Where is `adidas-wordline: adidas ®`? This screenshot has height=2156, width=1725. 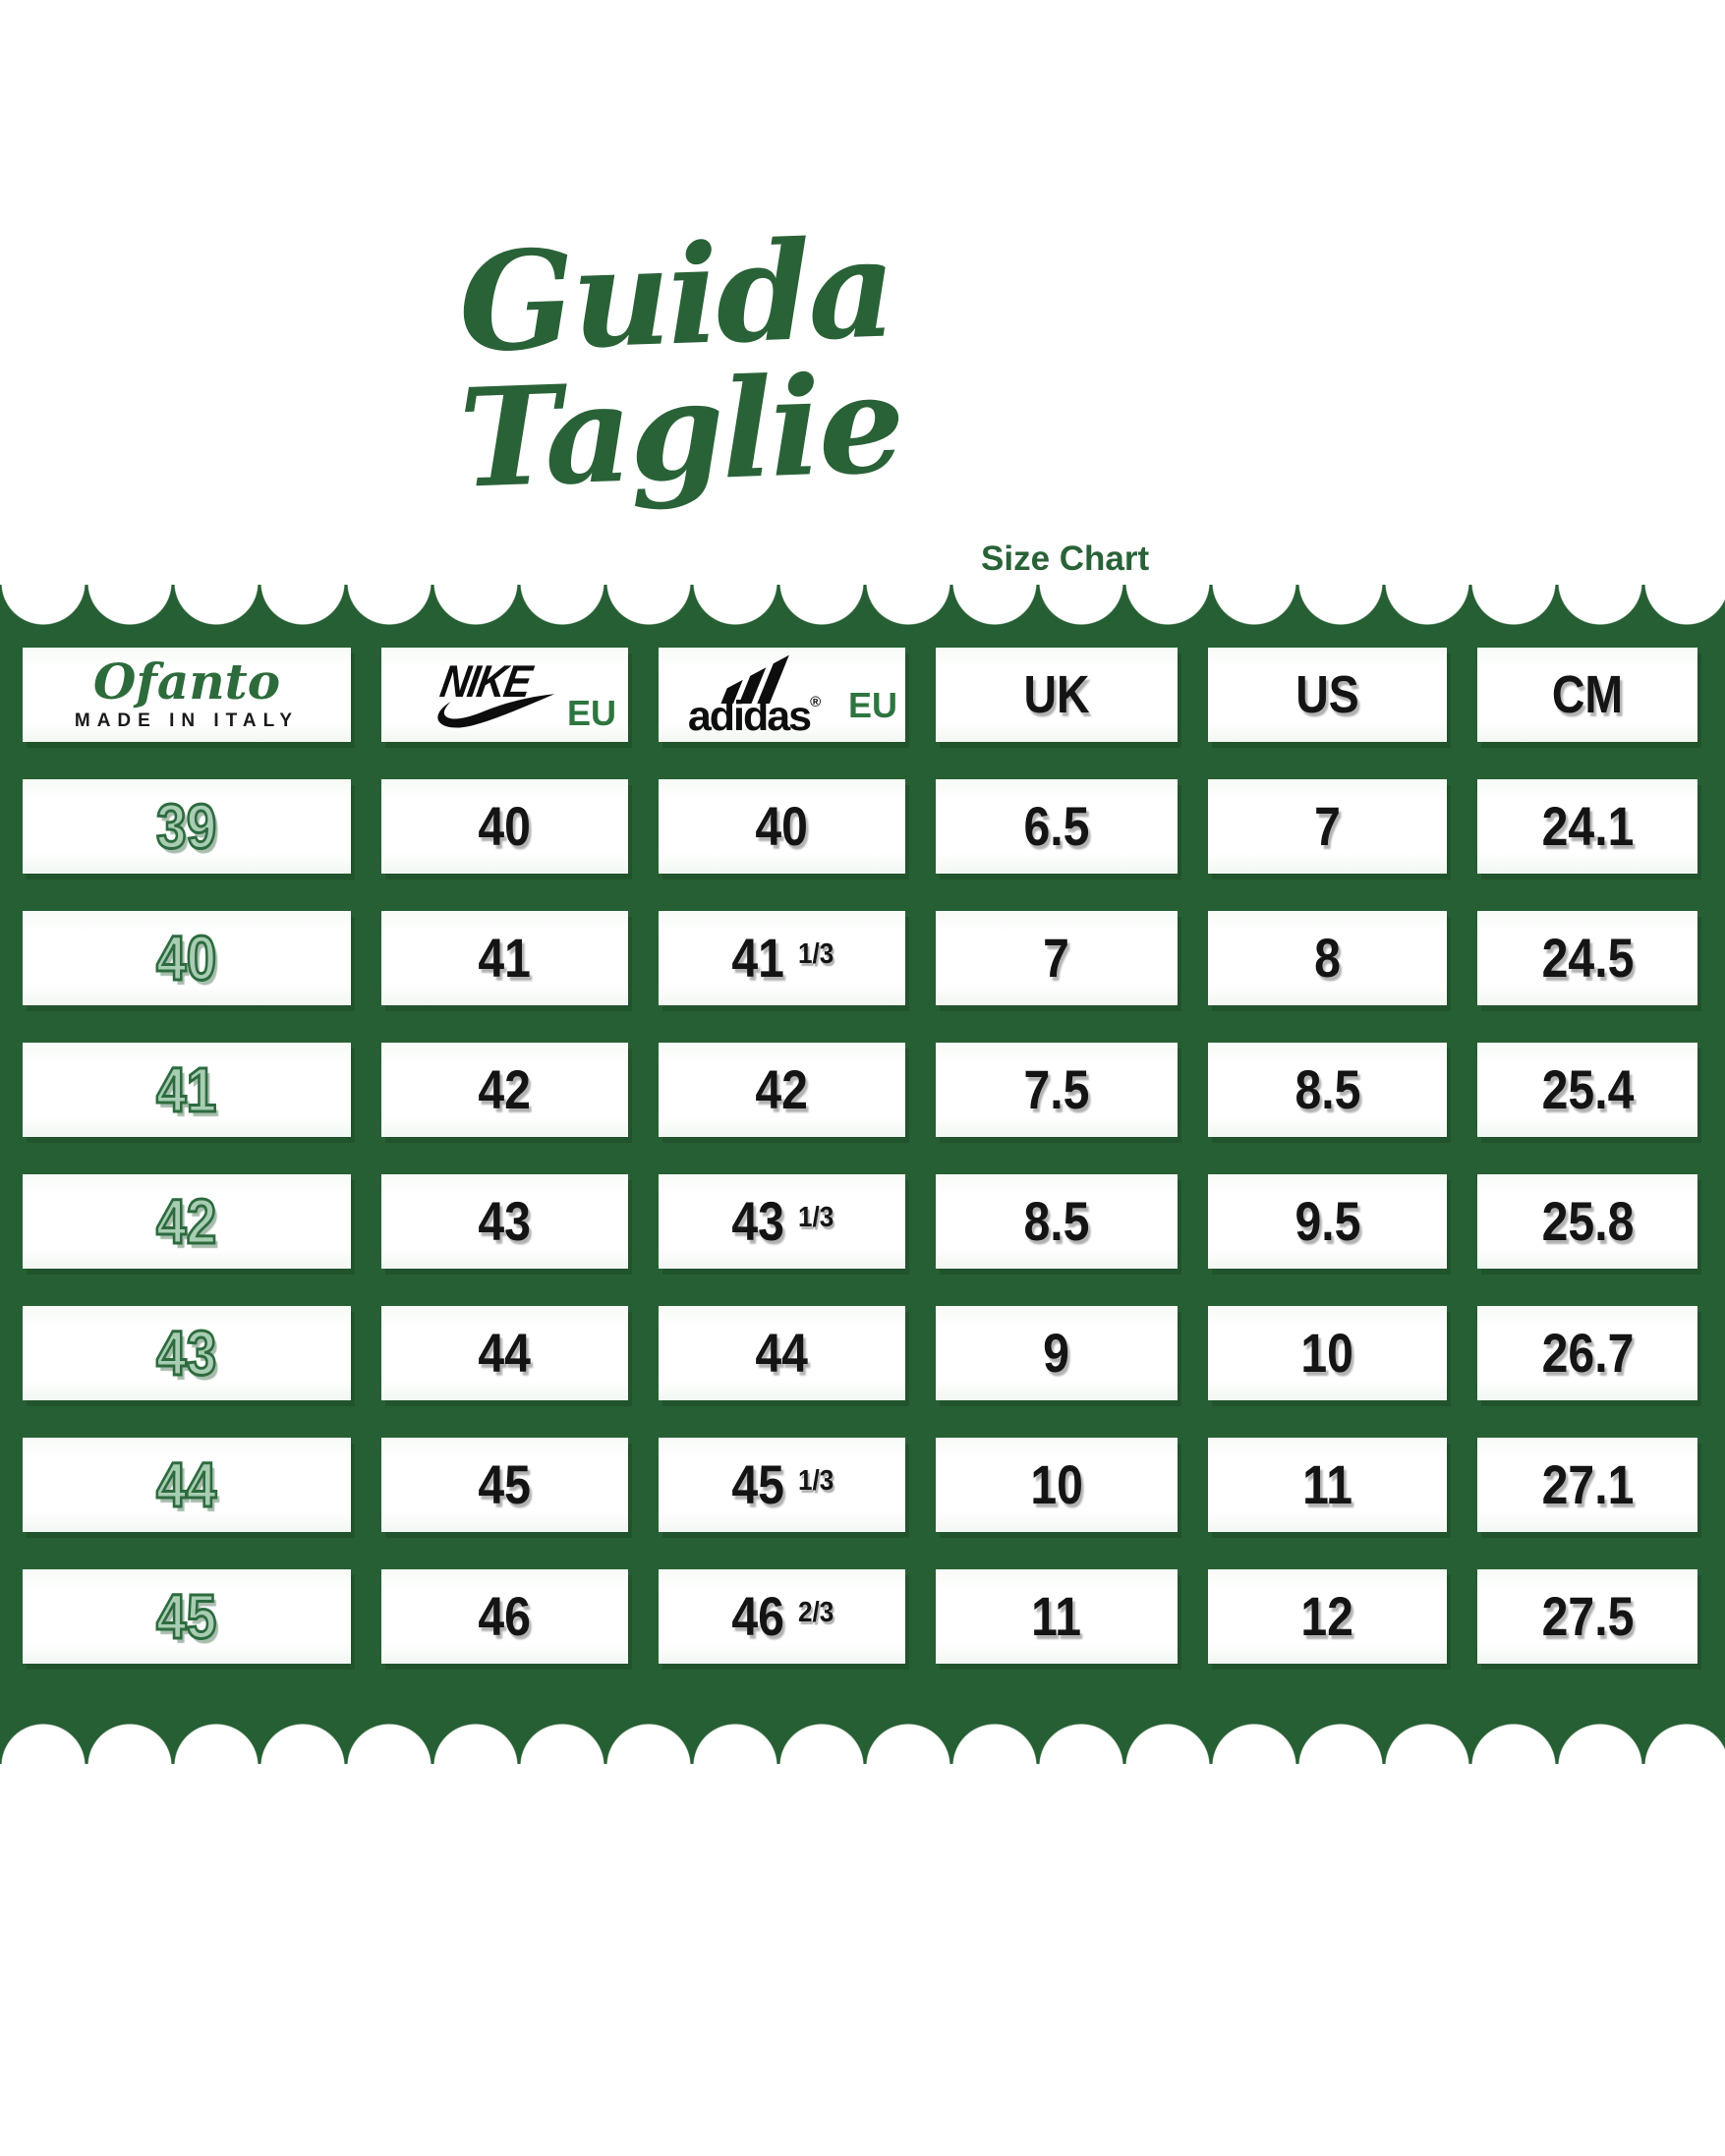
adidas-wordline: adidas ® is located at coordinates (754, 716).